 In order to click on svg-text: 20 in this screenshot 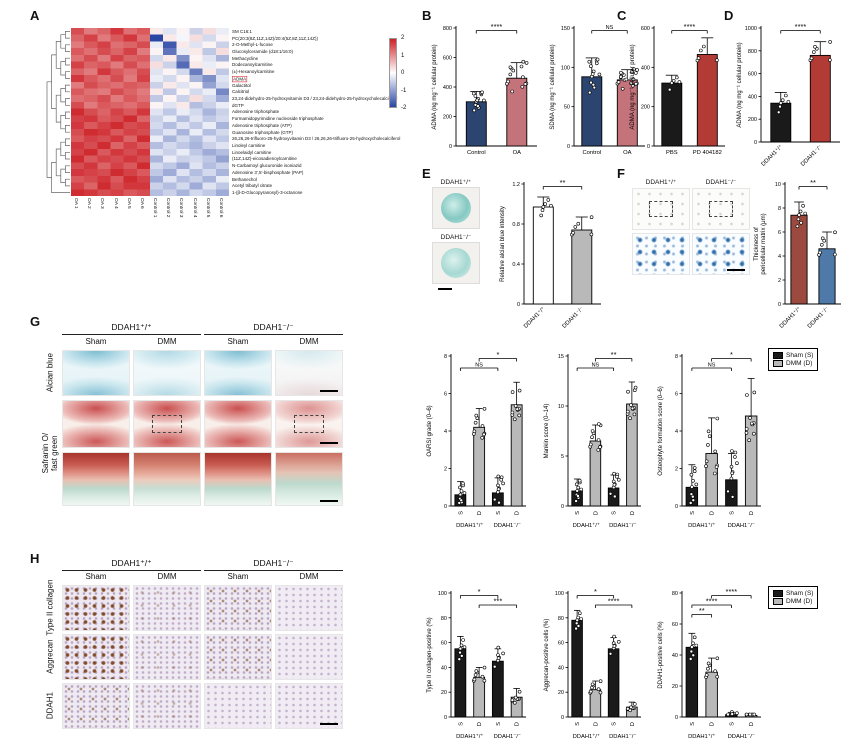, I will do `click(561, 693)`.